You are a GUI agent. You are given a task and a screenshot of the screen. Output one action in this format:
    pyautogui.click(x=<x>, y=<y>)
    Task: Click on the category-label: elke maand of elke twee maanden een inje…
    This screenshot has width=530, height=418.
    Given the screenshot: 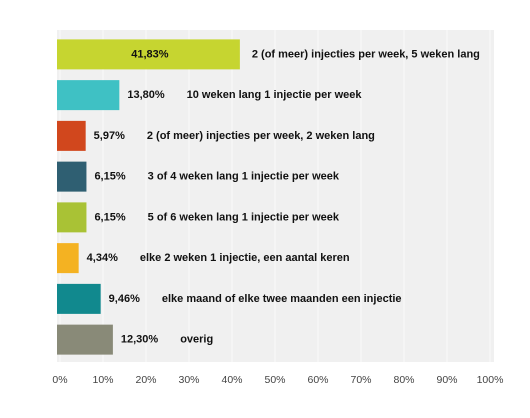 What is the action you would take?
    pyautogui.click(x=282, y=299)
    